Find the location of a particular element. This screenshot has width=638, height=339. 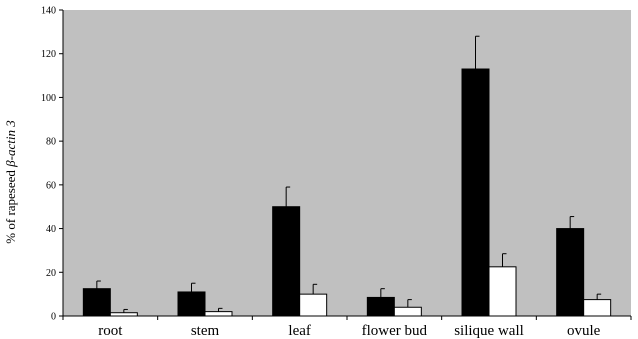

bar-leaf-s1 is located at coordinates (286, 261).